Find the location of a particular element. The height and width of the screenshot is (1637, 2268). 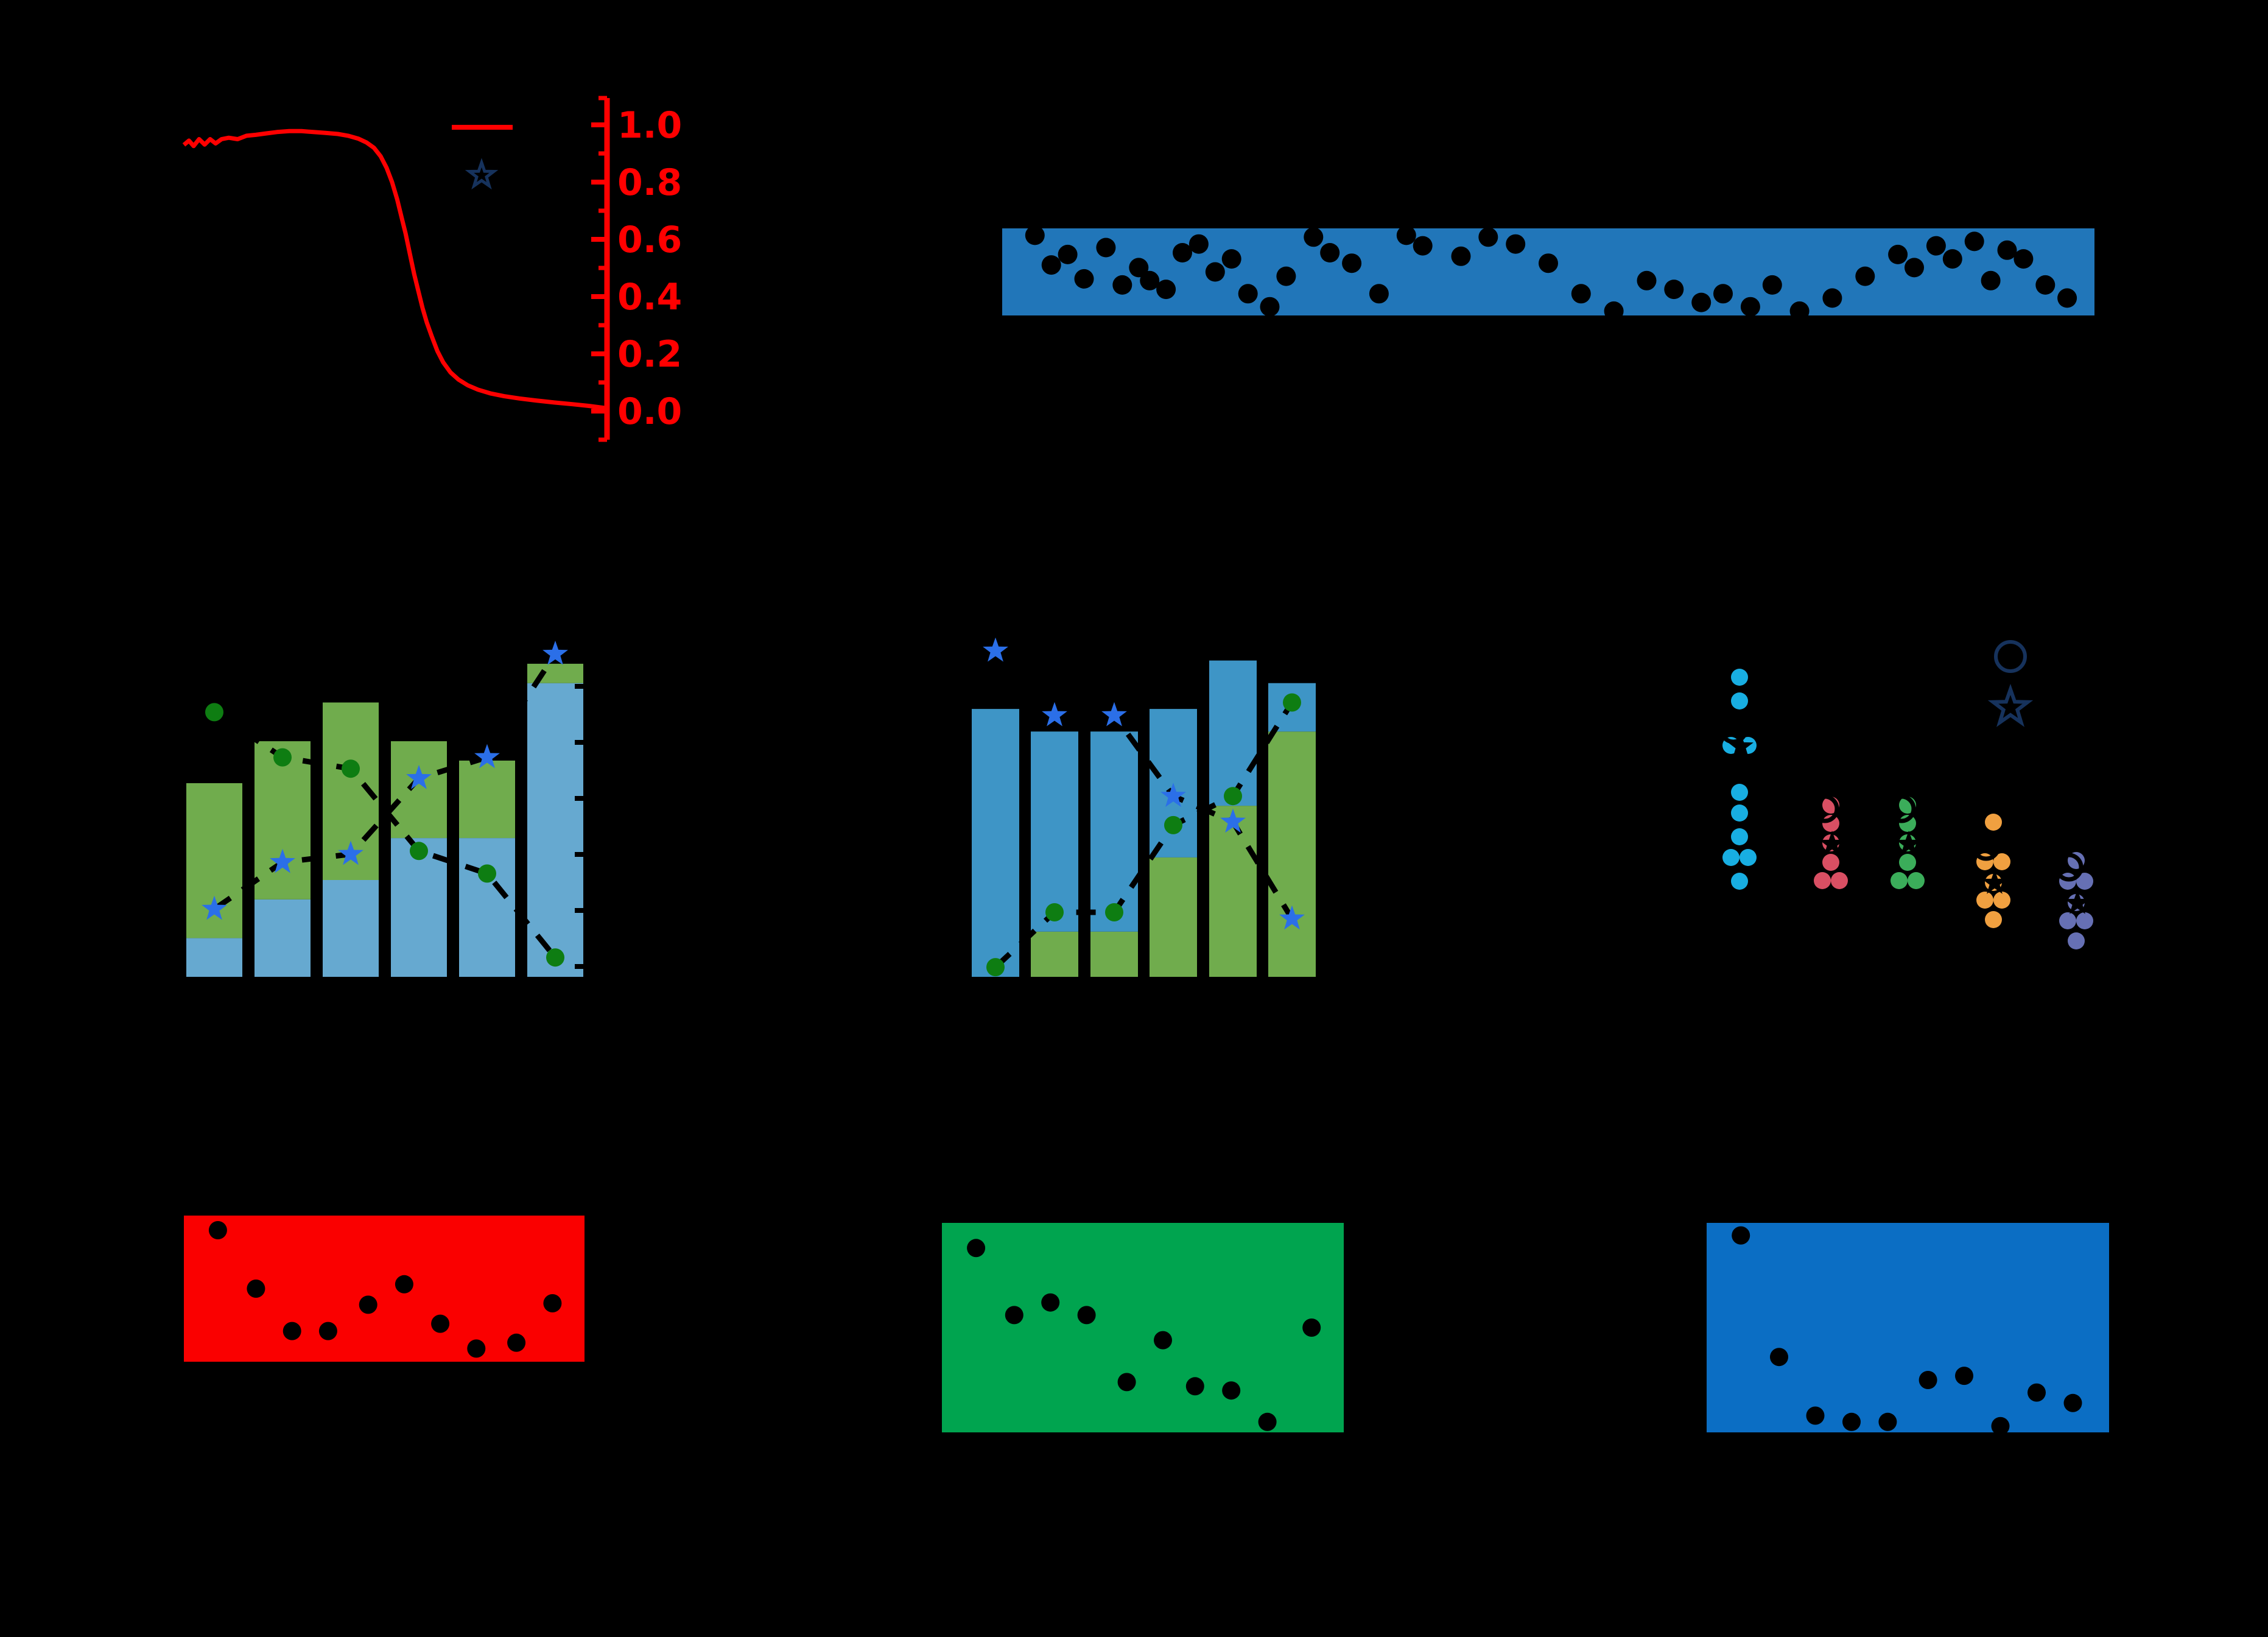

panel-c-stacked-bars is located at coordinates (385, 809).